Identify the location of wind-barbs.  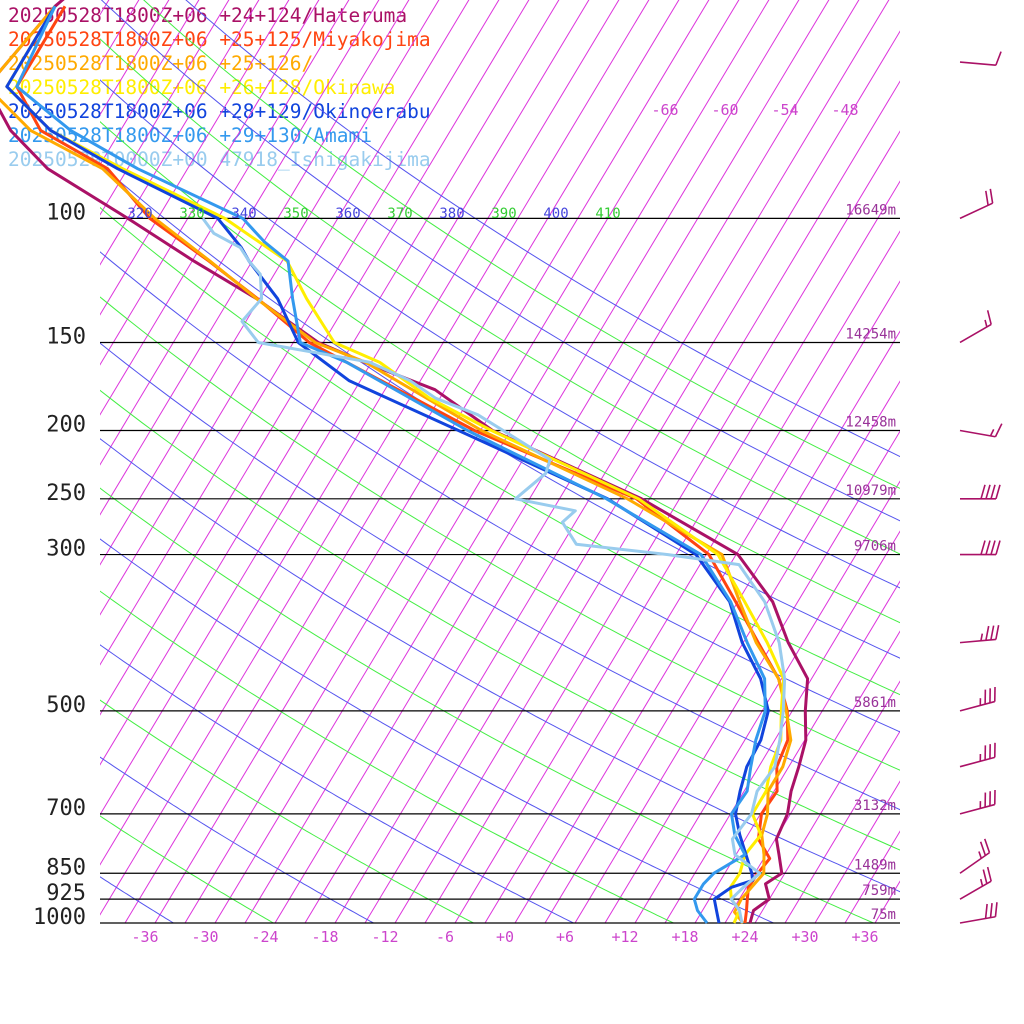
(981, 487).